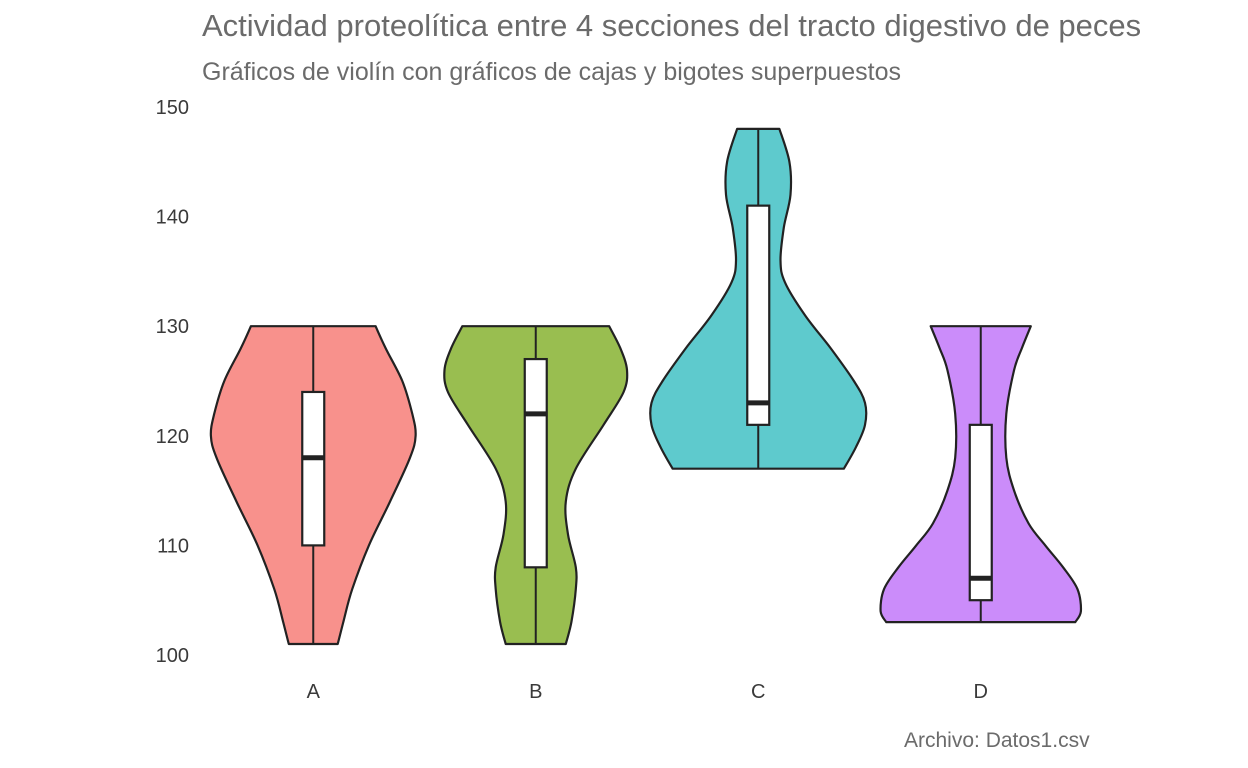 The height and width of the screenshot is (768, 1248). Describe the element at coordinates (997, 740) in the screenshot. I see `chart-caption: Archivo: Datos1.csv` at that location.